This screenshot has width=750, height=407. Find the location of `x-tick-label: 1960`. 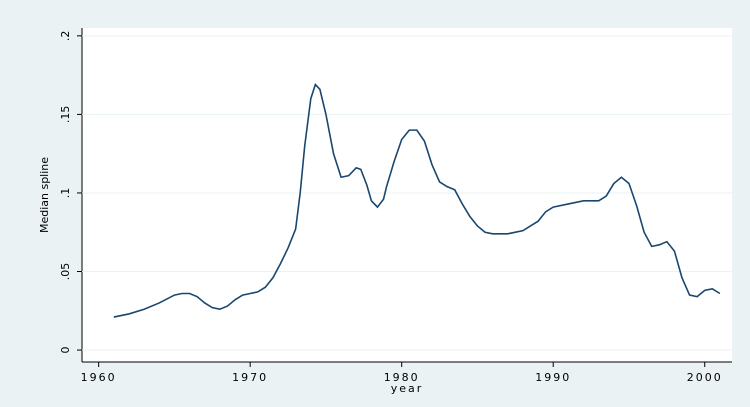

x-tick-label: 1960 is located at coordinates (99, 377).